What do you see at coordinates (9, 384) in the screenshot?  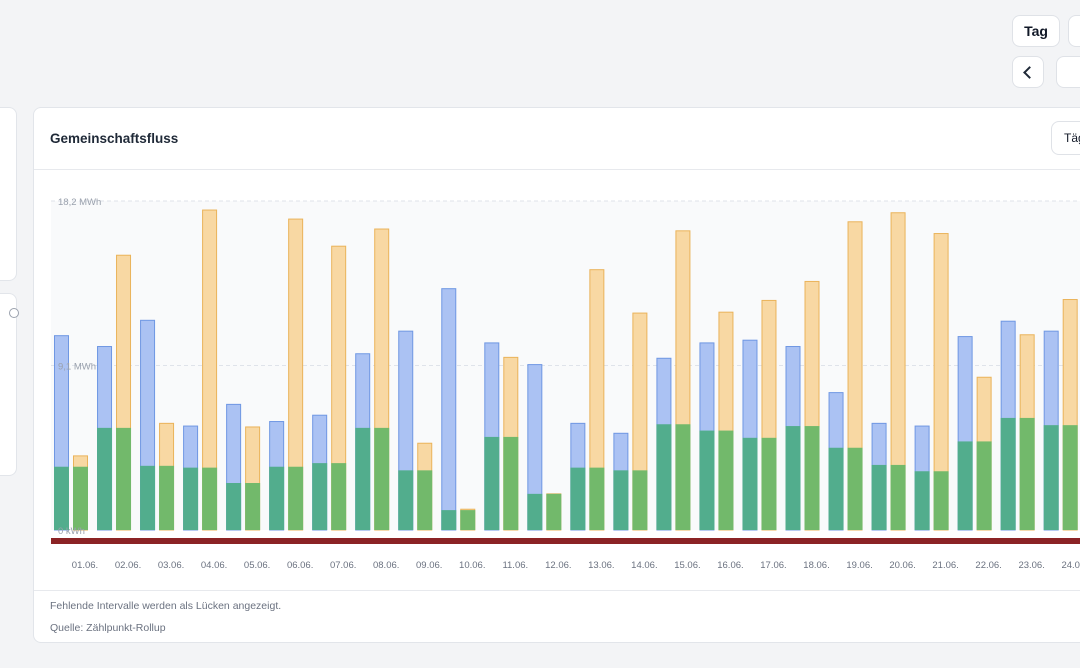 I see `side-card-middle` at bounding box center [9, 384].